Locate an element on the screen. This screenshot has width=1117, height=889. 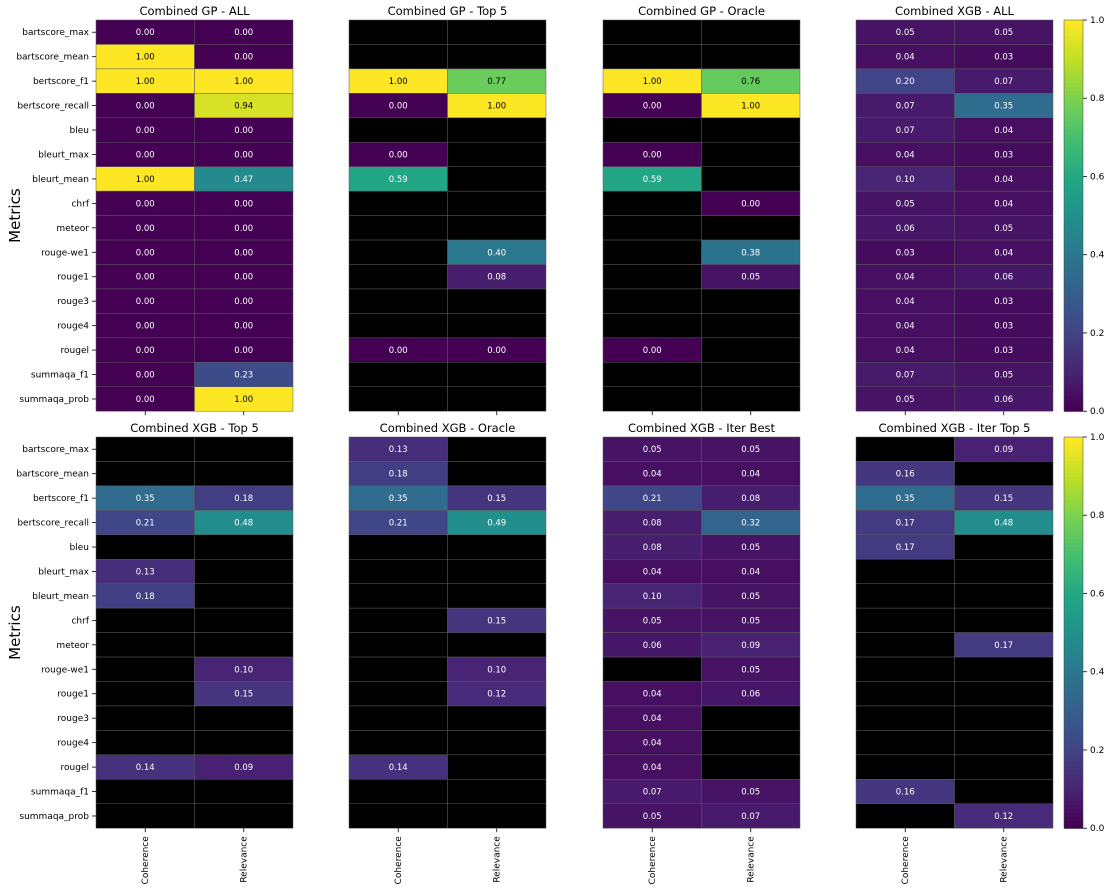
cell-value-label: 0.35 is located at coordinates (145, 499).